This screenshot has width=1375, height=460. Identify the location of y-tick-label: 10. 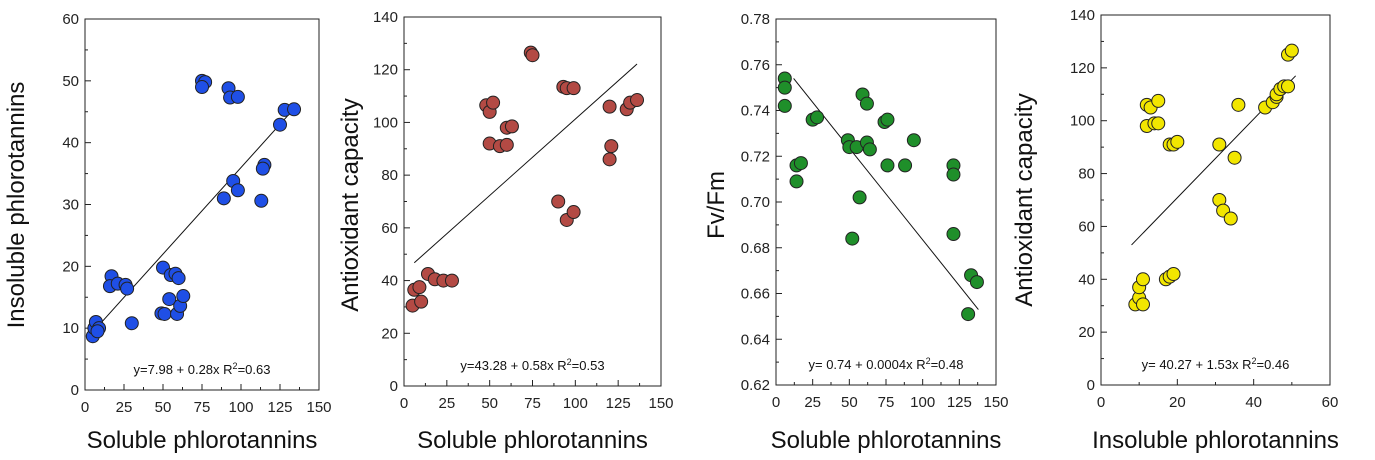
(70, 328).